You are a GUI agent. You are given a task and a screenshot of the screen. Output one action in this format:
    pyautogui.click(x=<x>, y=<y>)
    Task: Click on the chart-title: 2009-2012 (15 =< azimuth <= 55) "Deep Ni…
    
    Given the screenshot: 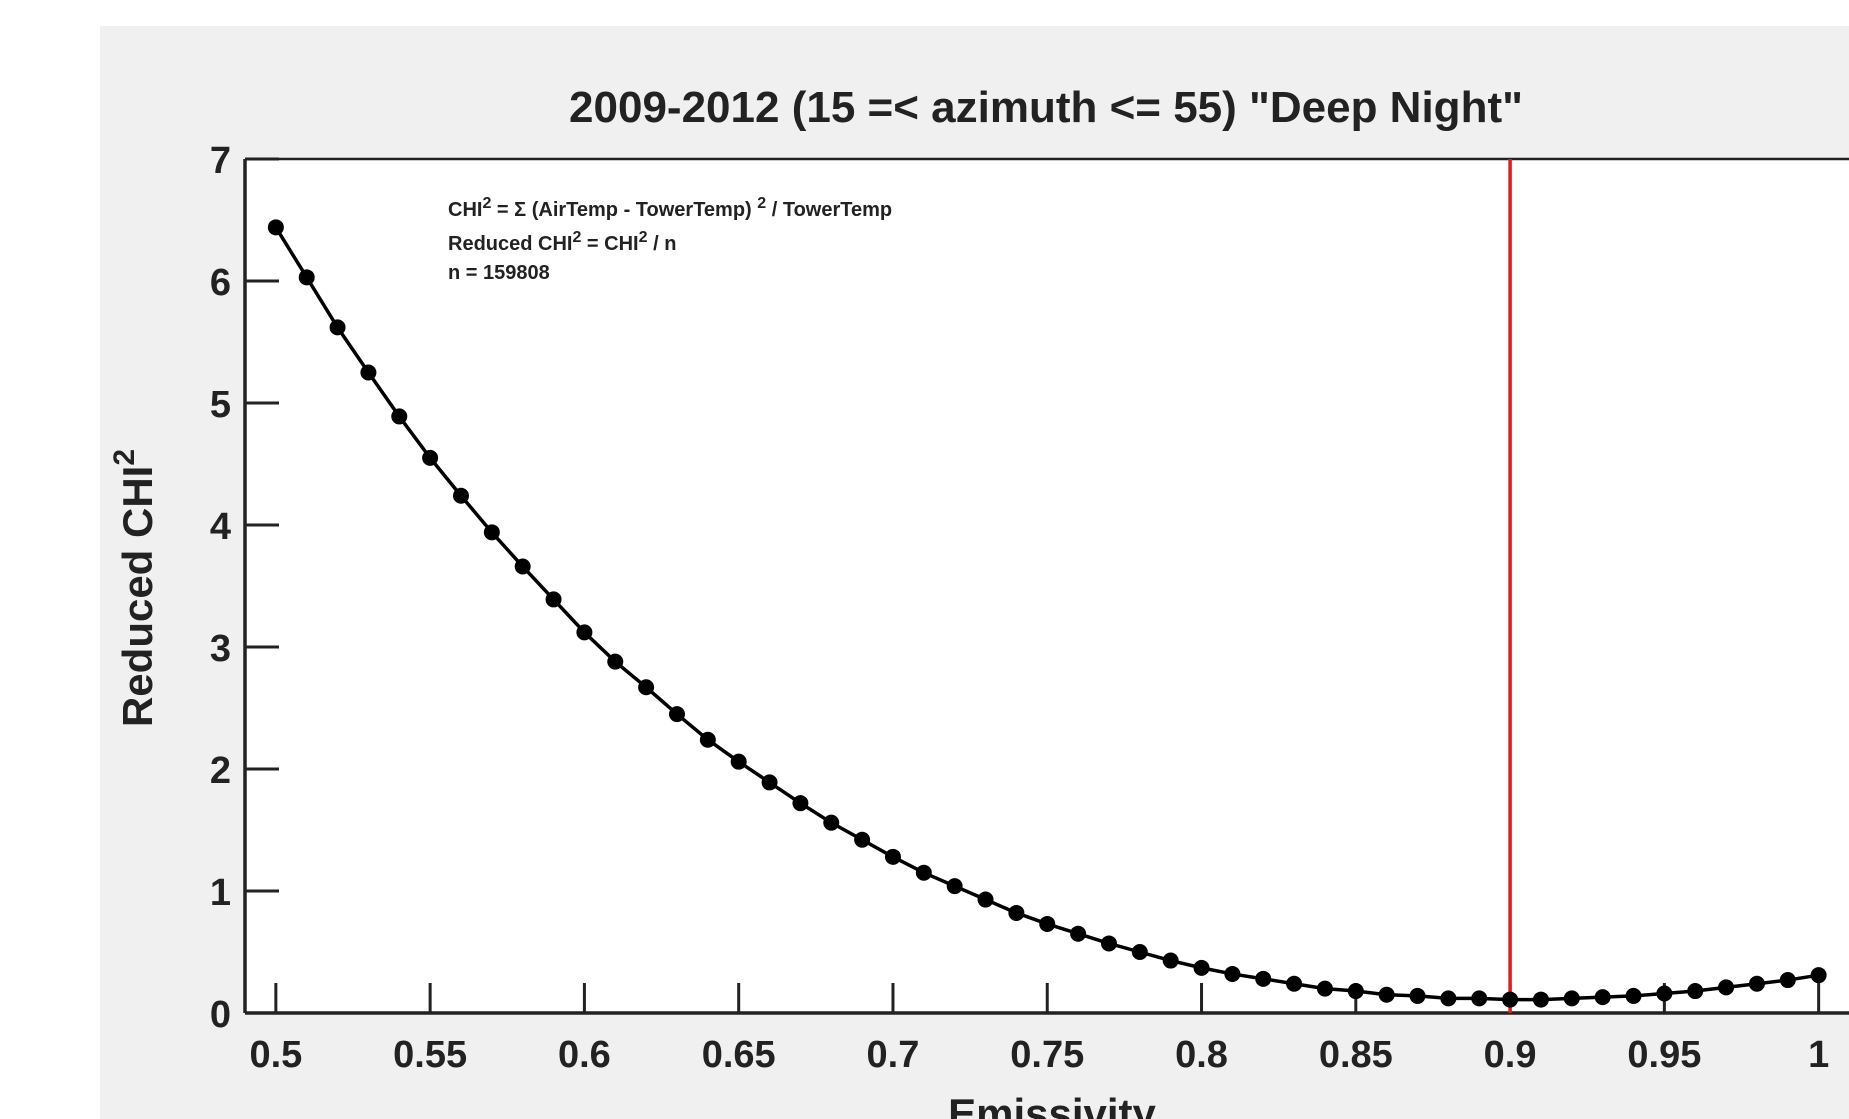 What is the action you would take?
    pyautogui.click(x=1046, y=107)
    